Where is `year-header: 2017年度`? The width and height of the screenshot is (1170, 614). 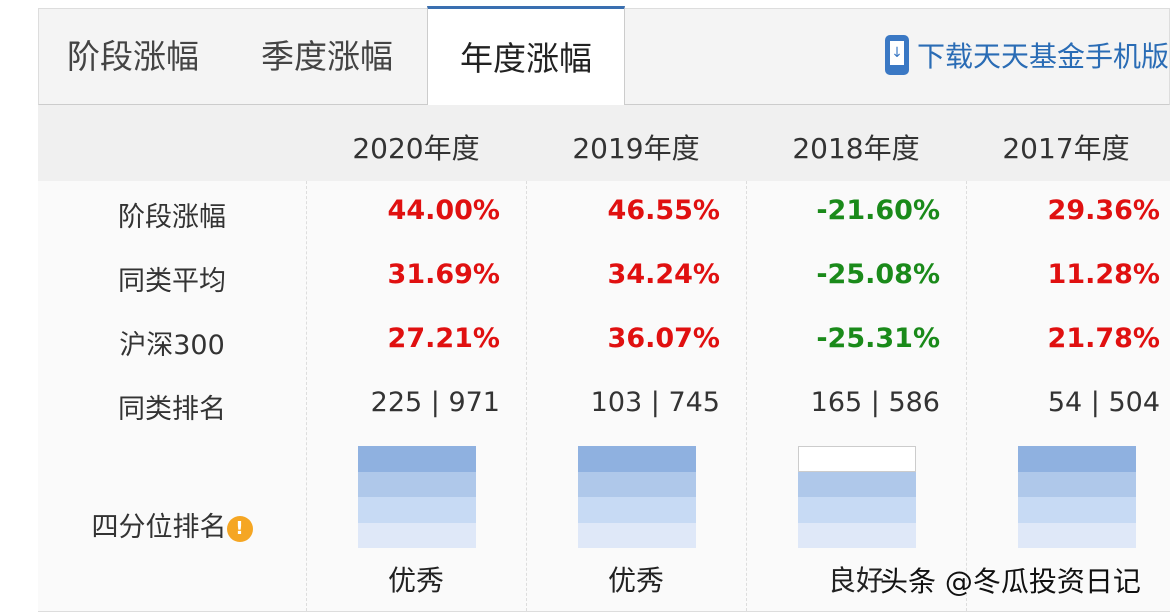 year-header: 2017年度 is located at coordinates (1066, 148).